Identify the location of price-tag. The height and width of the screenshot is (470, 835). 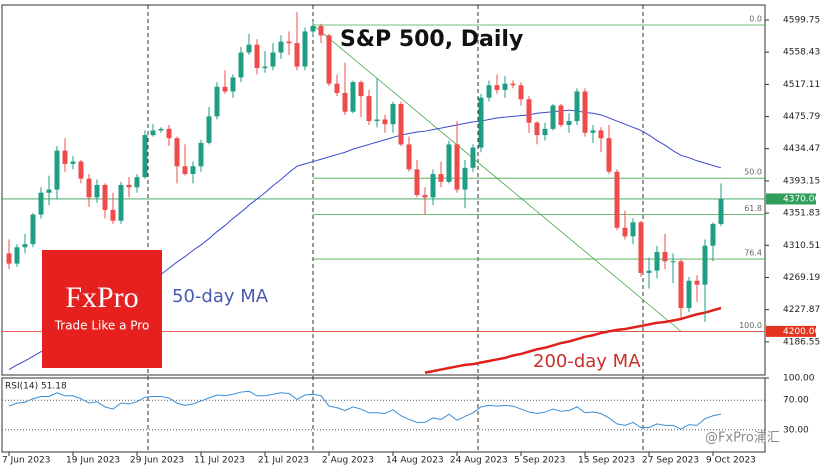
(791, 331).